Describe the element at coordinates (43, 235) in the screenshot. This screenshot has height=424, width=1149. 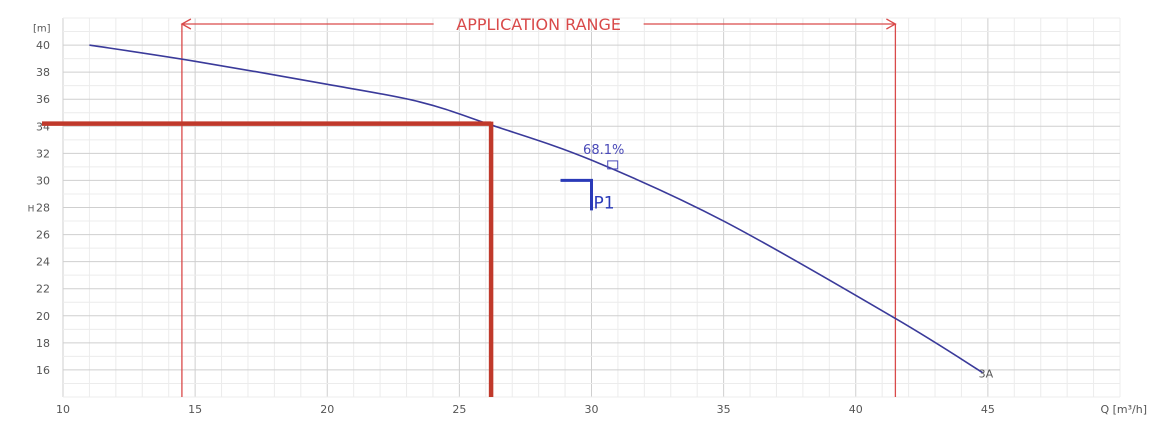
I see `y-tick-label: 26` at that location.